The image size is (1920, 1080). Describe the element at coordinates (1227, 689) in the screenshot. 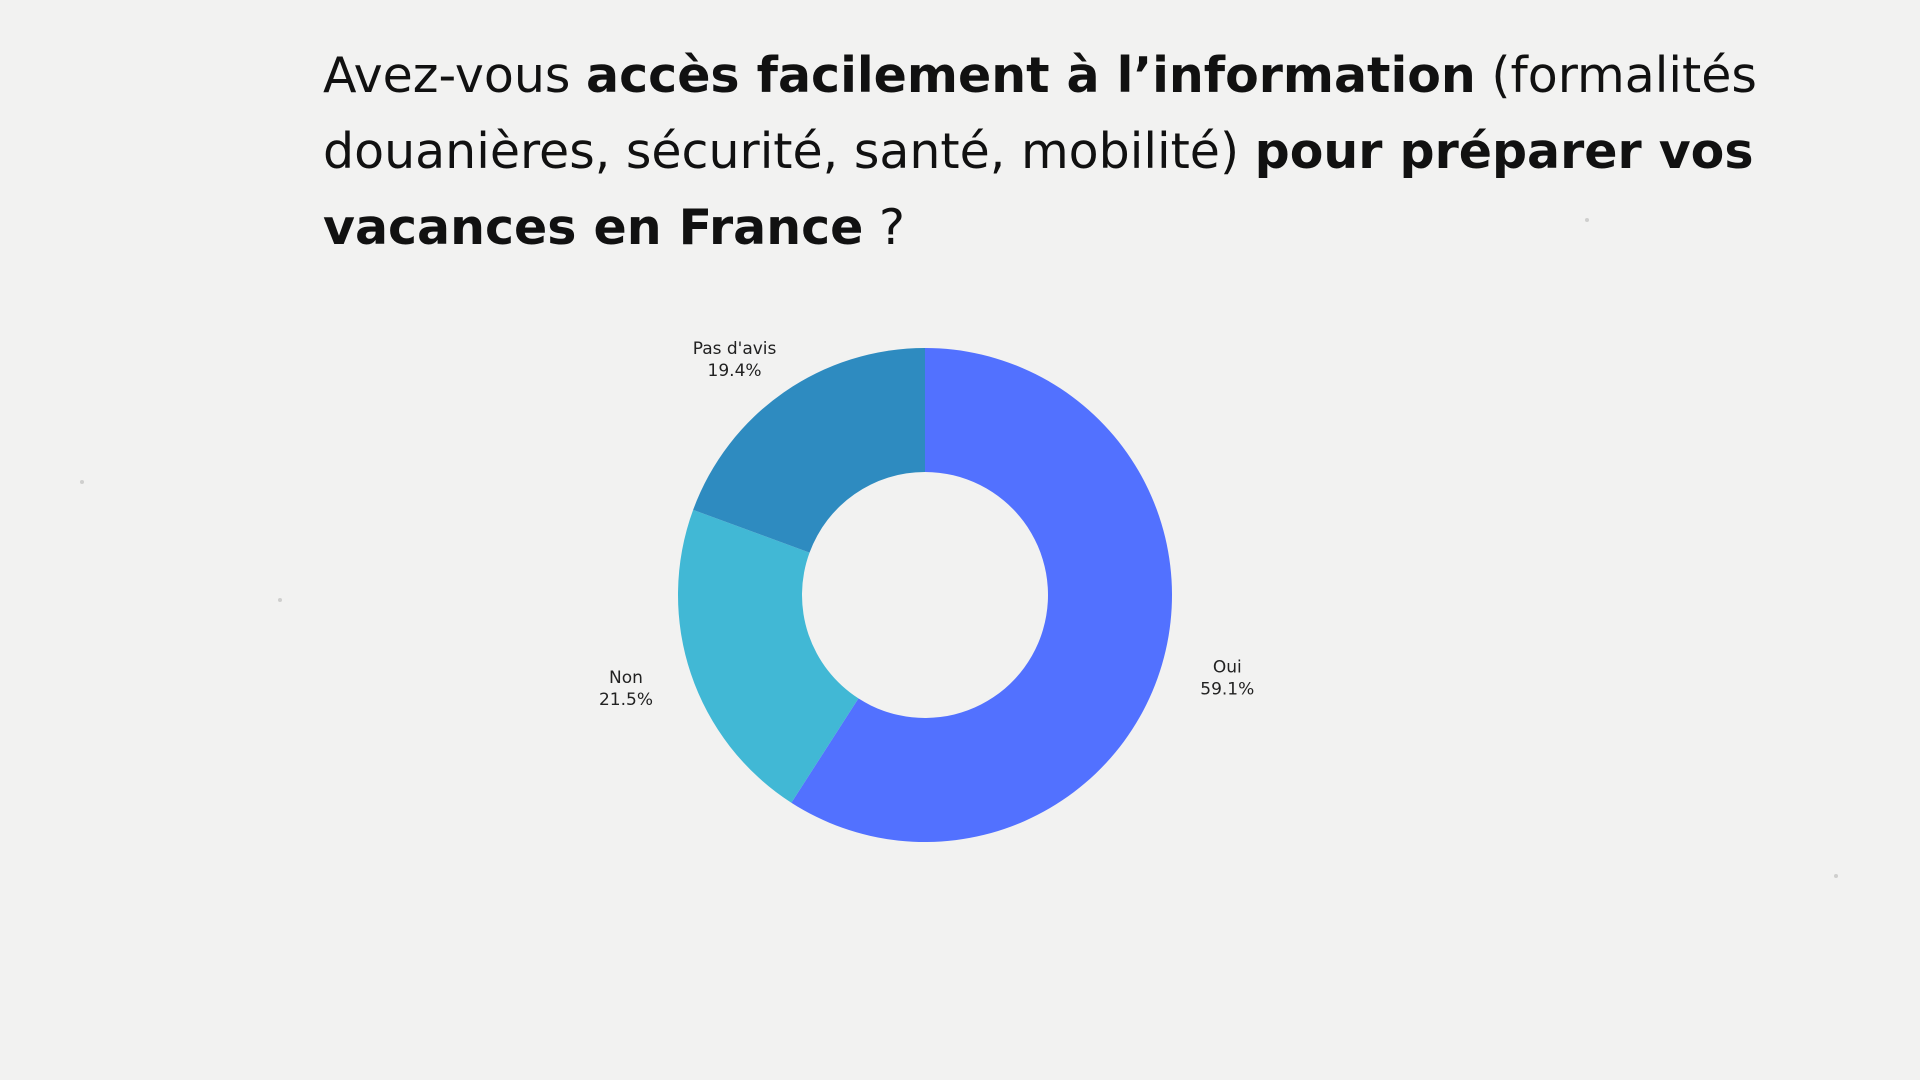

I see `slice-label-value: 59.1%` at that location.